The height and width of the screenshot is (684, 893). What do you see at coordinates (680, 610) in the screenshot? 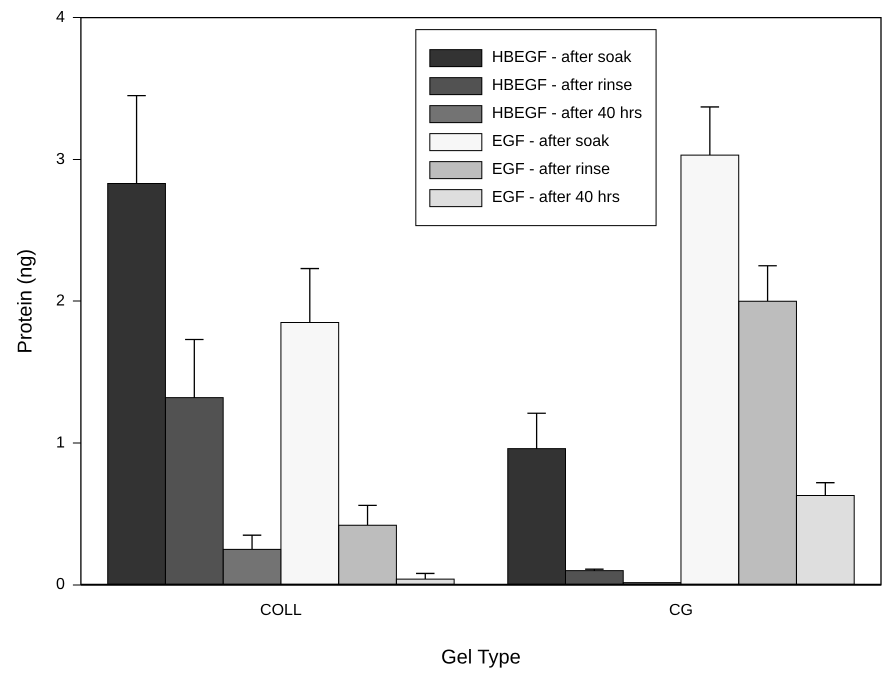
I see `x-tick-label: CG` at bounding box center [680, 610].